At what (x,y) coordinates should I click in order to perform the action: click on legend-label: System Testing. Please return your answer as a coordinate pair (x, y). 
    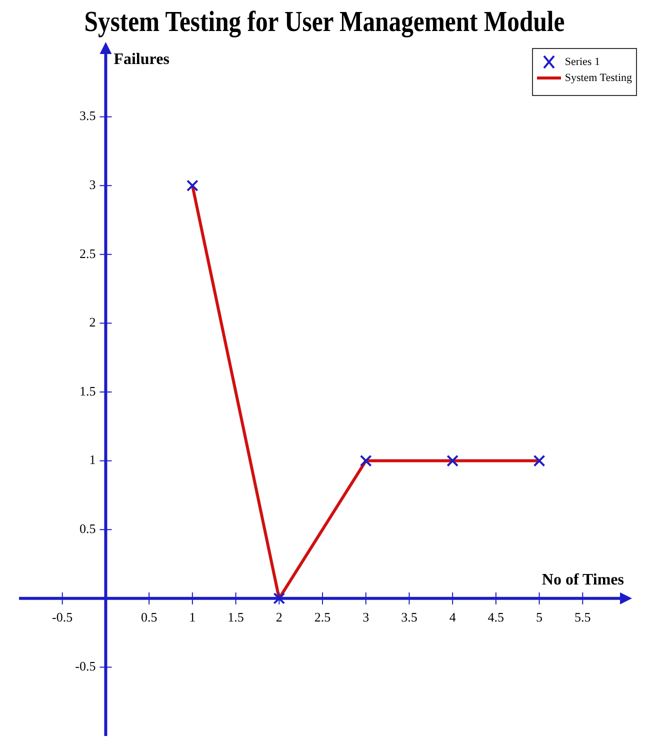
    Looking at the image, I should click on (598, 78).